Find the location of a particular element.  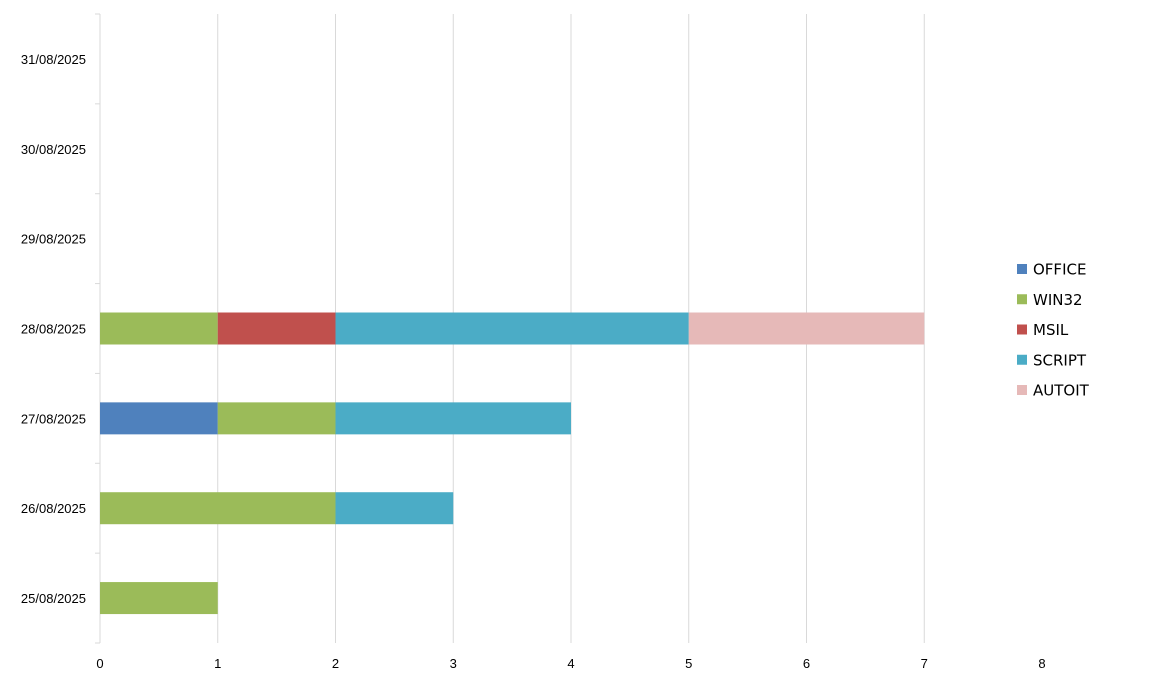

x-tick-label: 7 is located at coordinates (924, 663).